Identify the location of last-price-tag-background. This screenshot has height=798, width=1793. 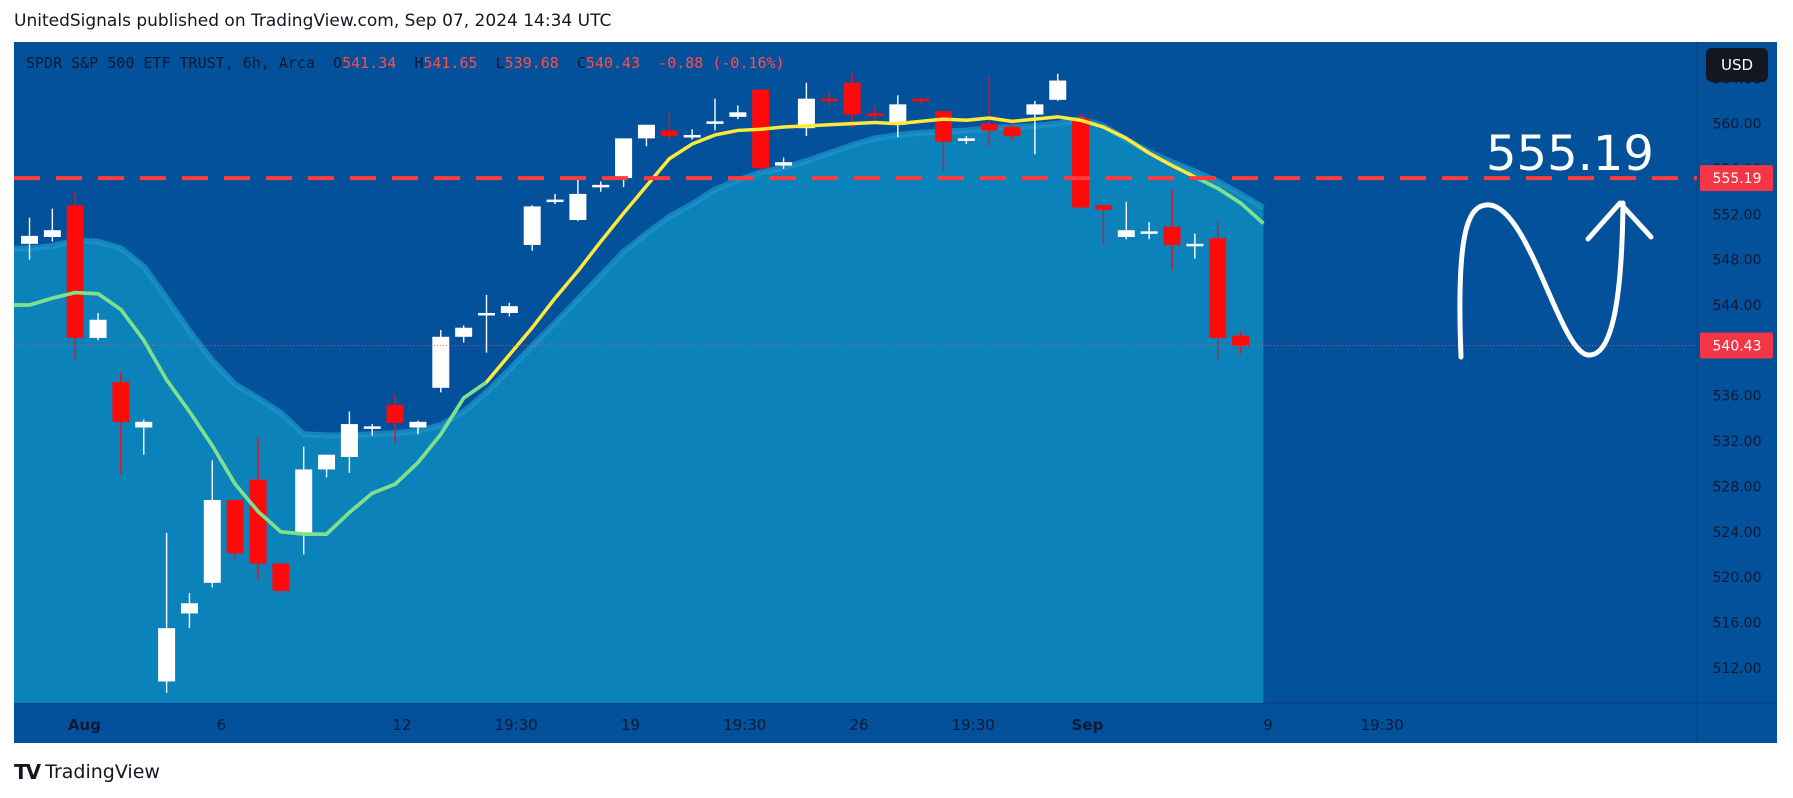
(1736, 345).